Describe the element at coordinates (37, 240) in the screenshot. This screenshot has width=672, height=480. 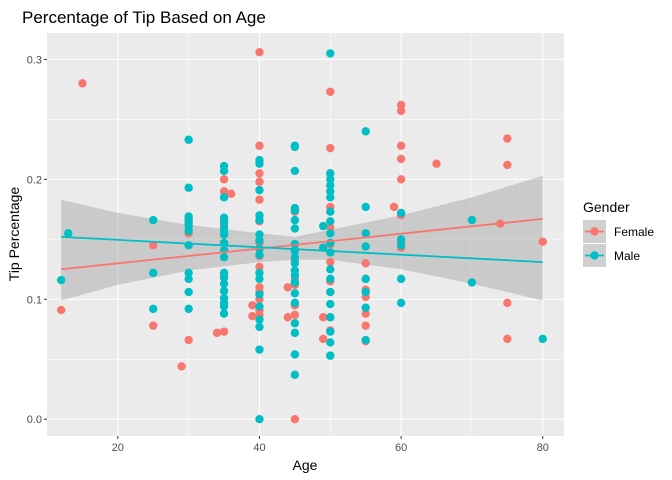
I see `y-axis: 0.0 0.1 0.2 0.3` at that location.